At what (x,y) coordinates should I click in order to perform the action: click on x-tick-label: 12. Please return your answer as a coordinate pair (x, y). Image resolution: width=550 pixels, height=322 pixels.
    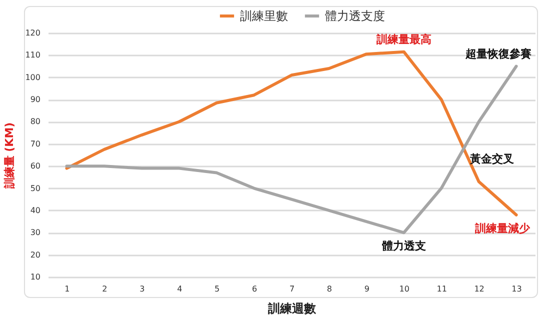
    Looking at the image, I should click on (479, 289).